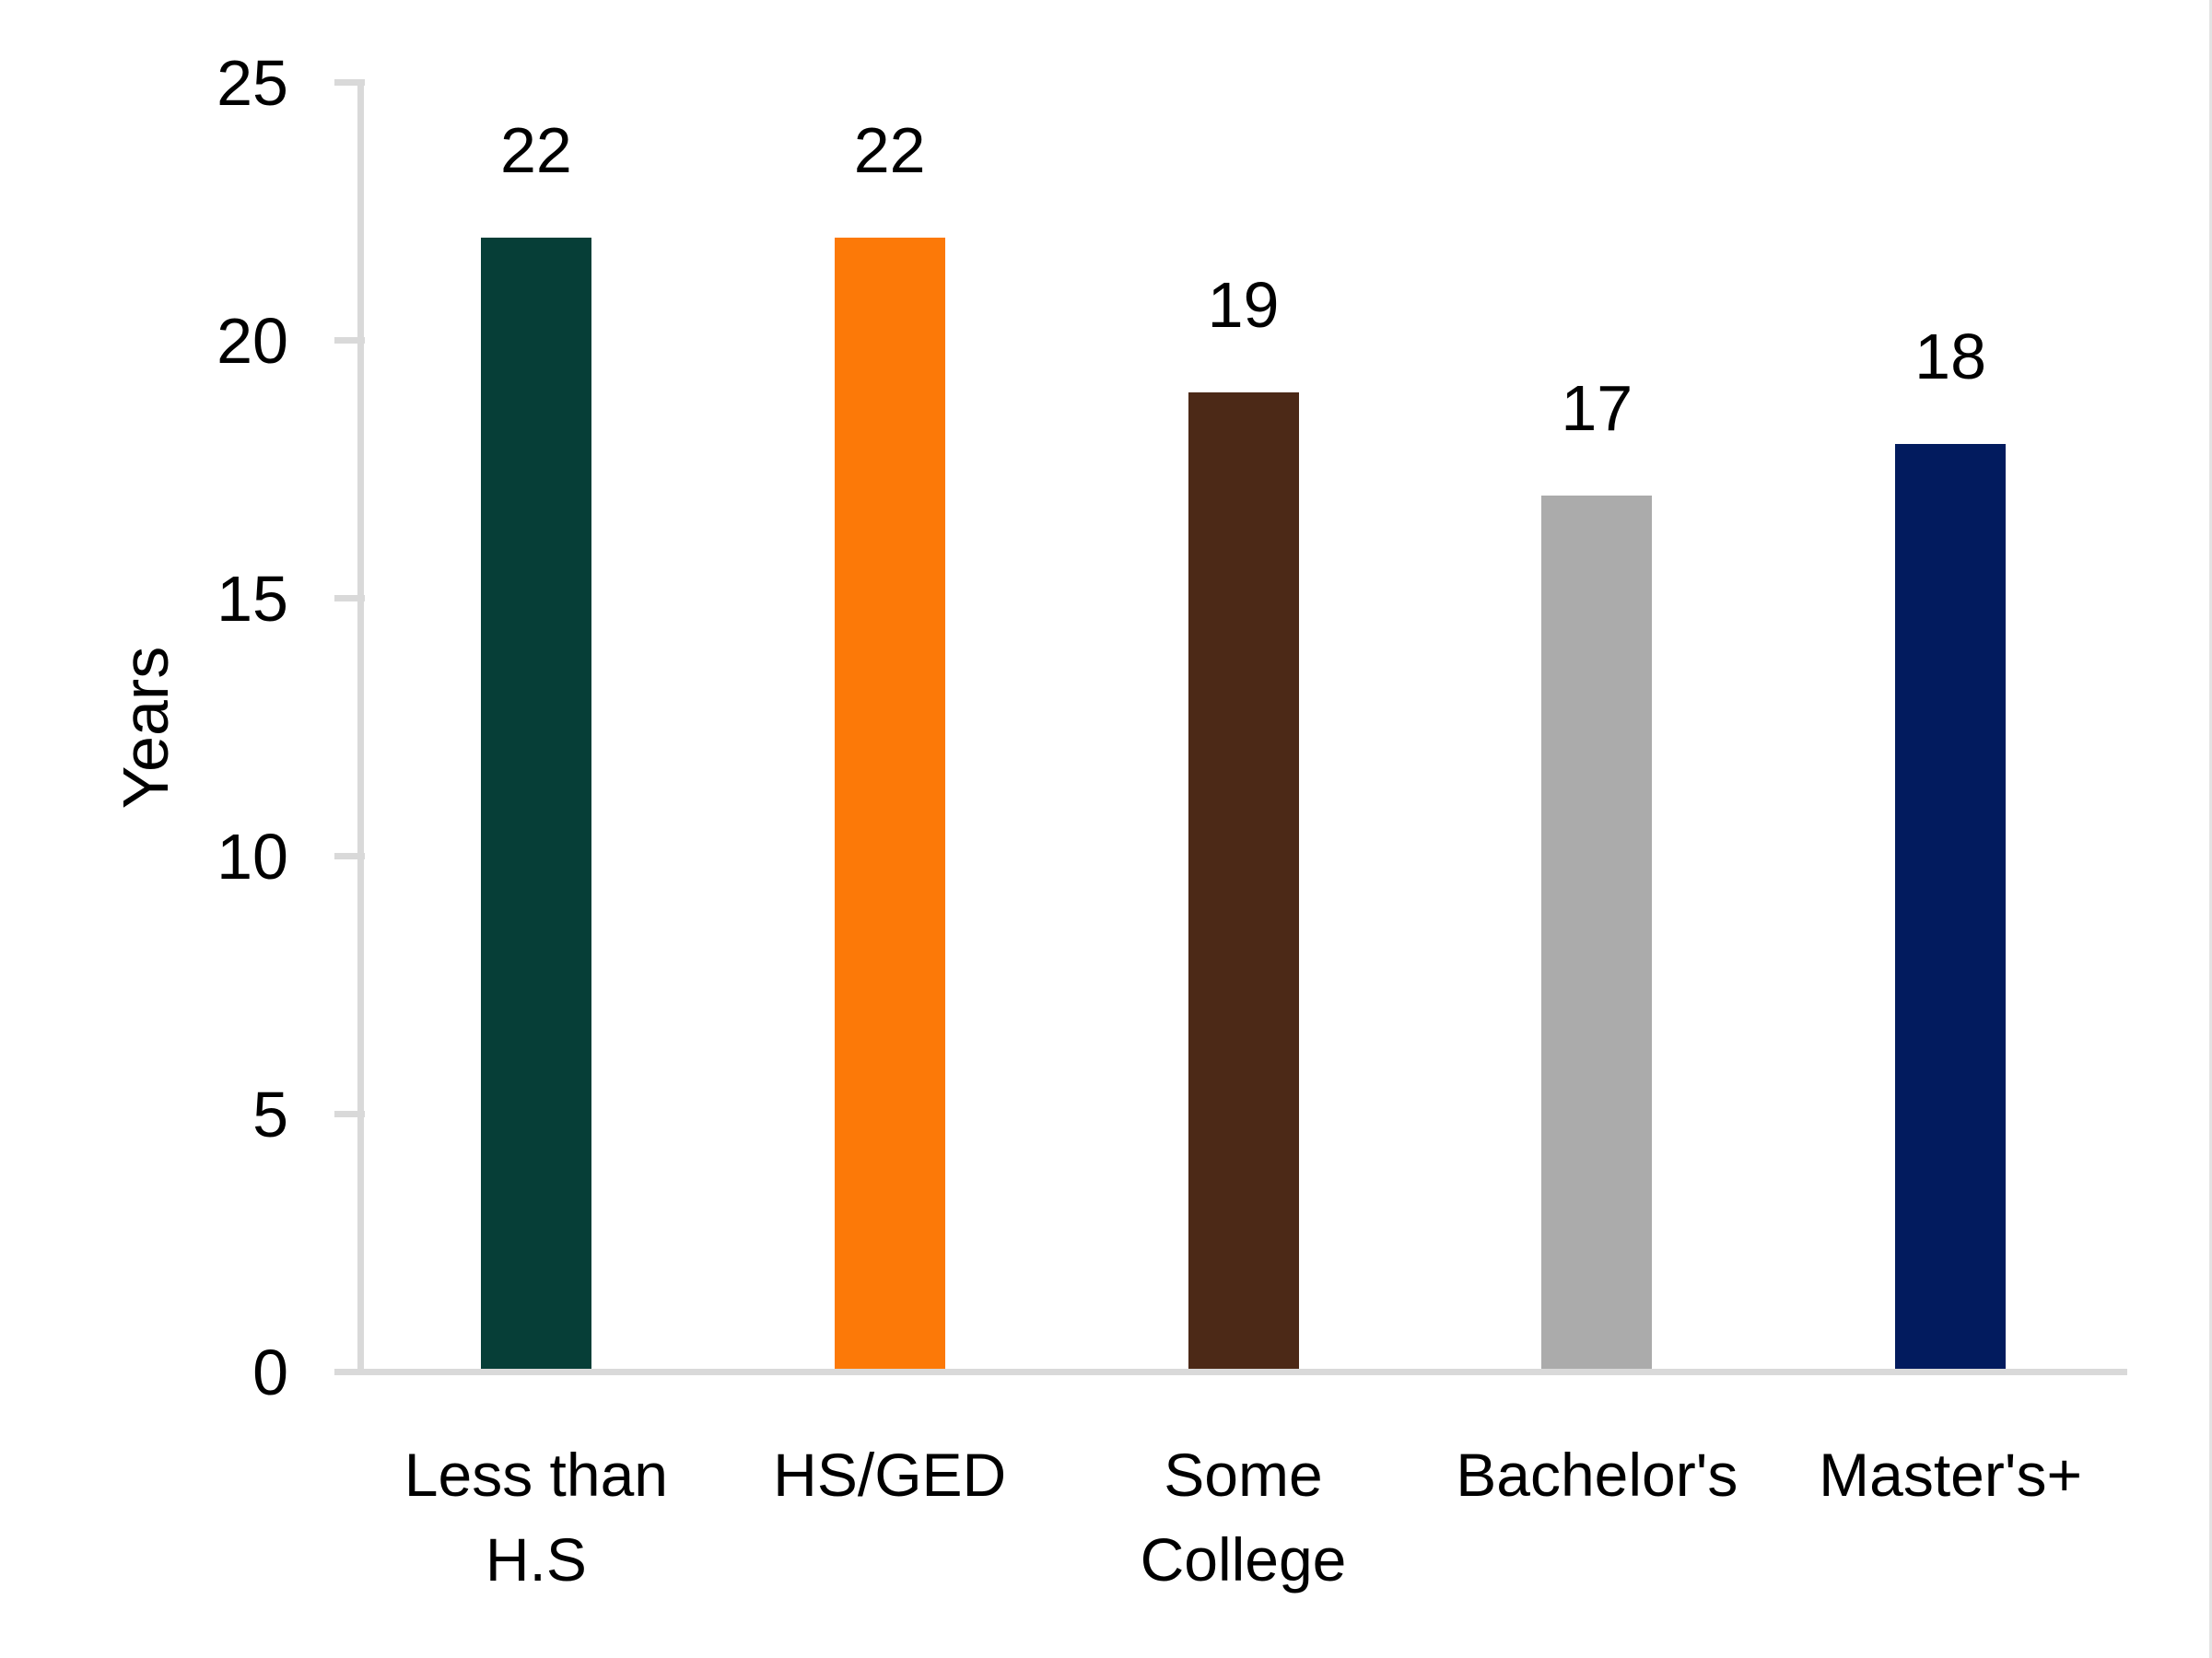 The width and height of the screenshot is (2212, 1658). I want to click on bar-value-label: 17, so click(1597, 408).